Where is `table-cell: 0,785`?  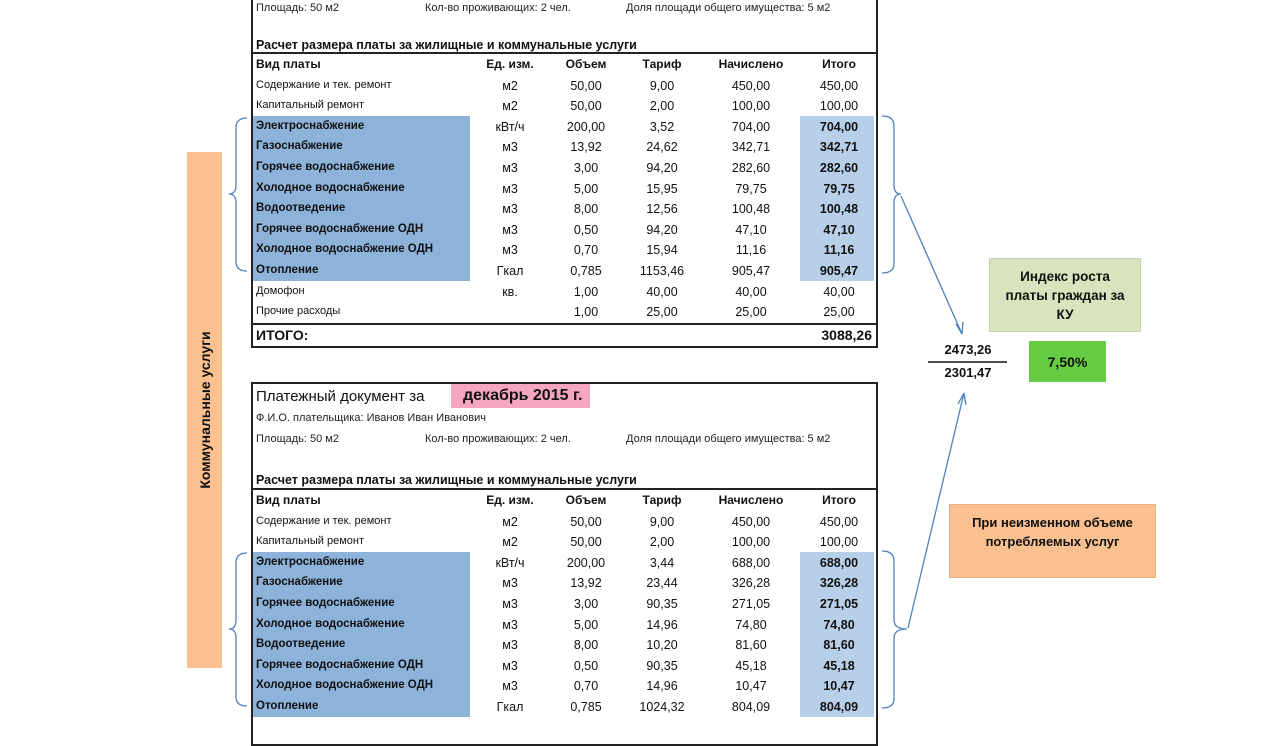
table-cell: 0,785 is located at coordinates (586, 707).